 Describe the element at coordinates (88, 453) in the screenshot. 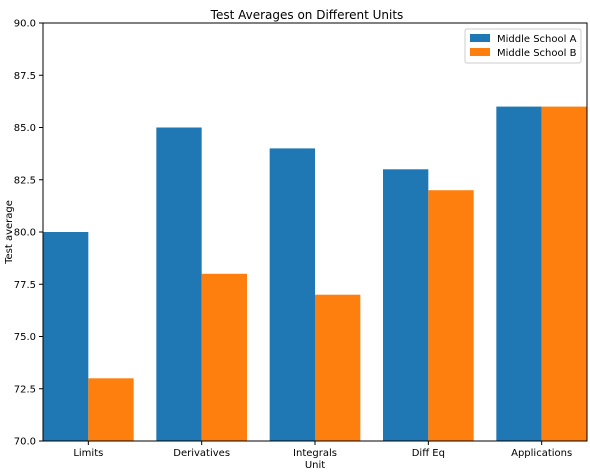

I see `x-tick-label: Limits` at that location.